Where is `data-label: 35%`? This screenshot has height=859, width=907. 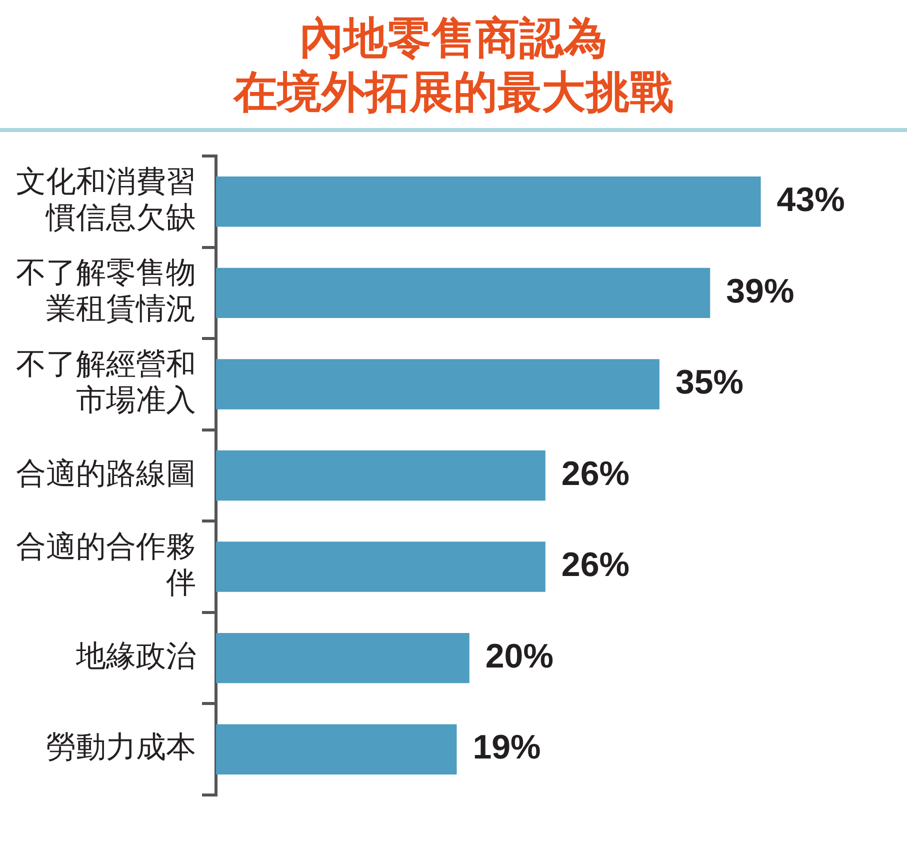 data-label: 35% is located at coordinates (709, 383).